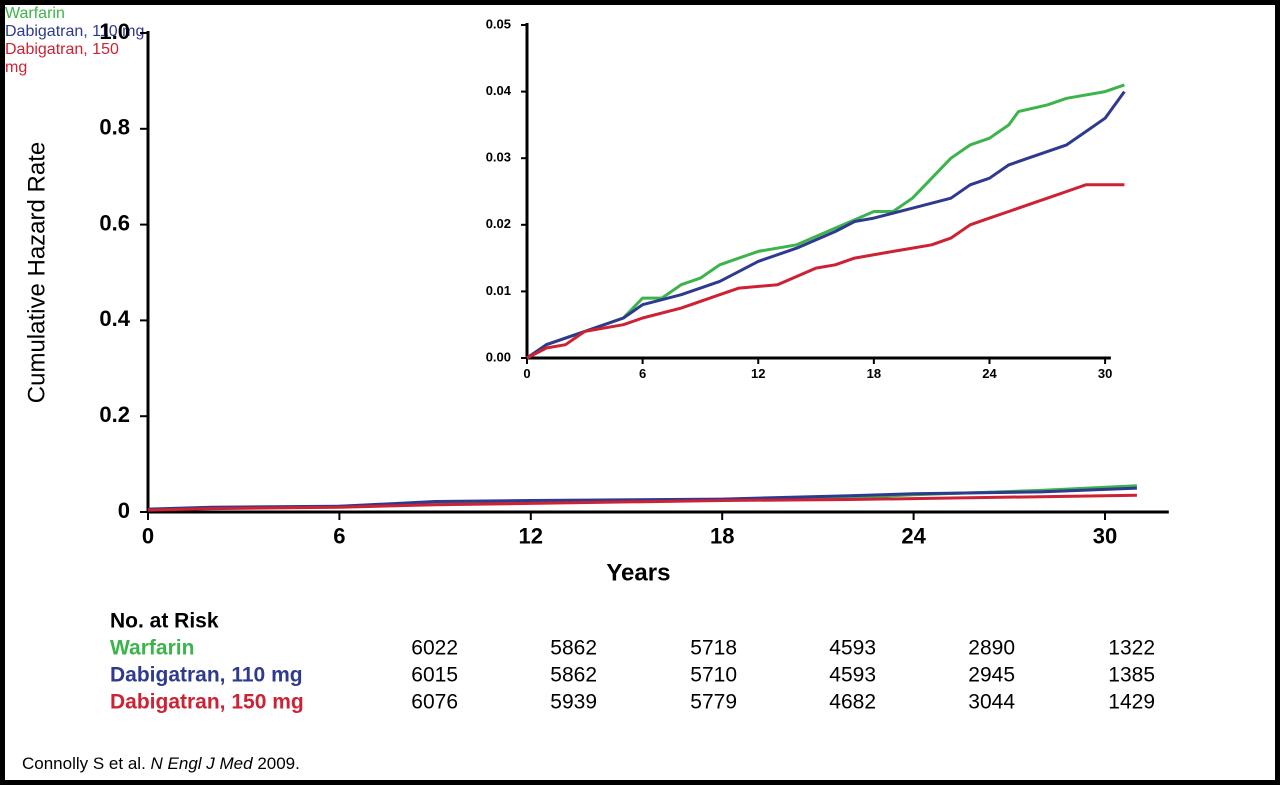 The image size is (1280, 785). Describe the element at coordinates (164, 621) in the screenshot. I see `risk-table-title: No. at Risk` at that location.